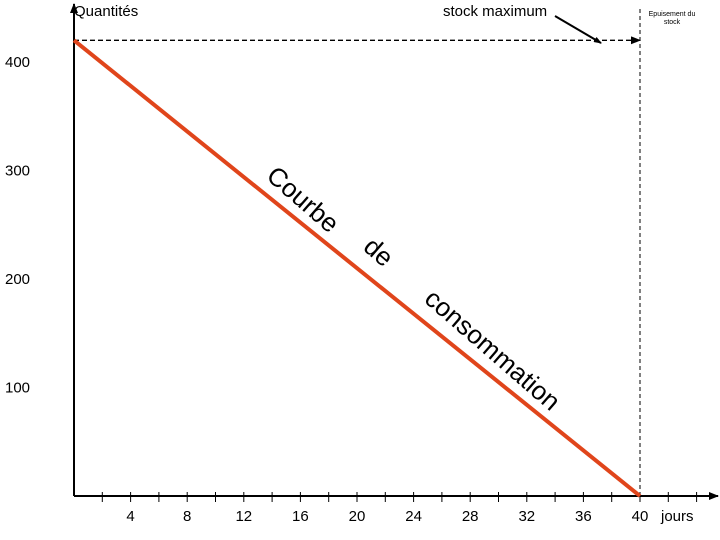 The image size is (720, 540). What do you see at coordinates (470, 516) in the screenshot?
I see `x-tick-label: 28` at bounding box center [470, 516].